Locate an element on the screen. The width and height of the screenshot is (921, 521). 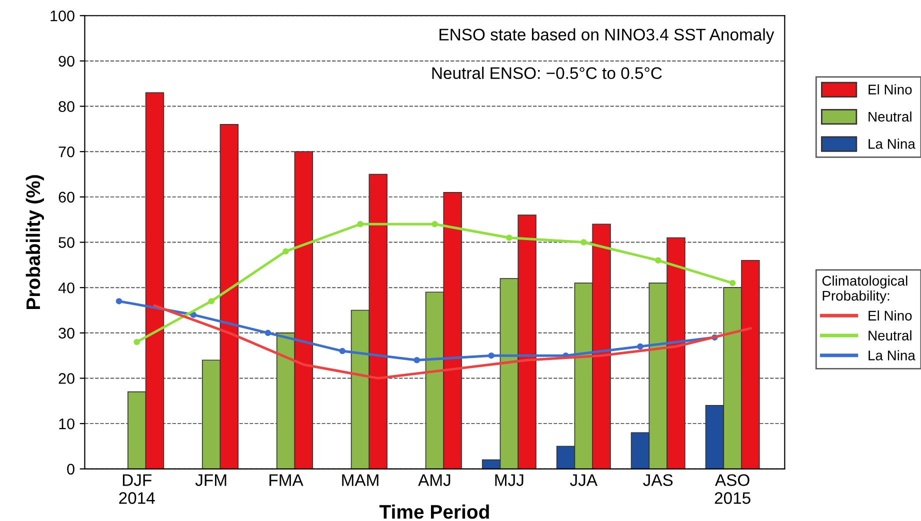
x-tick-label: FMA is located at coordinates (287, 480).